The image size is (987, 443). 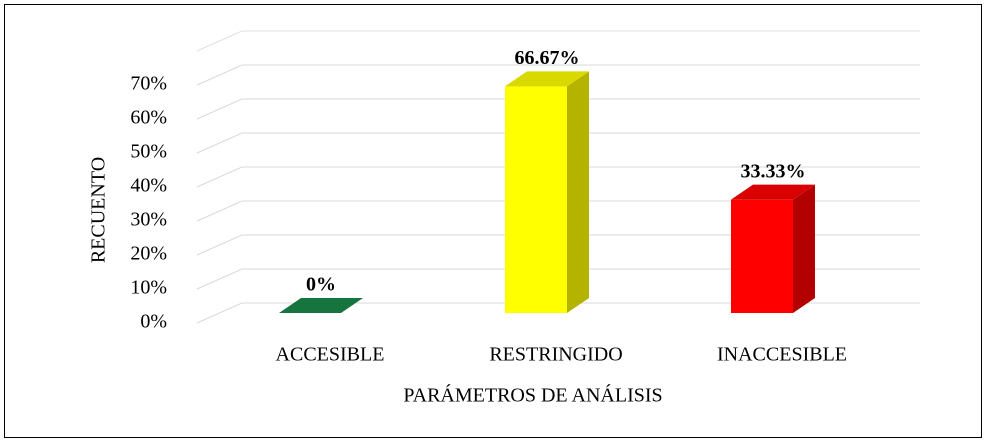 I want to click on y-tick-label: 20%, so click(x=148, y=254).